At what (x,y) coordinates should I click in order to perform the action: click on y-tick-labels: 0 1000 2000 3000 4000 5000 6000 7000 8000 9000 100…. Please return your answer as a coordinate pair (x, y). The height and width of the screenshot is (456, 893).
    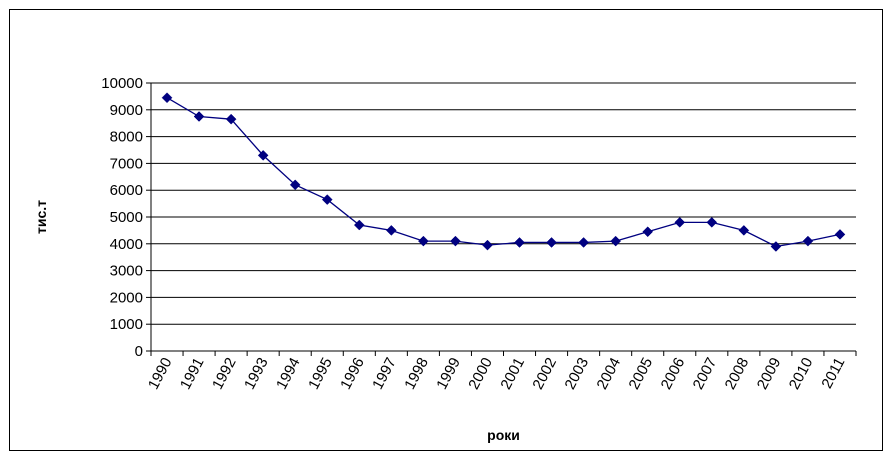
    Looking at the image, I should click on (122, 217).